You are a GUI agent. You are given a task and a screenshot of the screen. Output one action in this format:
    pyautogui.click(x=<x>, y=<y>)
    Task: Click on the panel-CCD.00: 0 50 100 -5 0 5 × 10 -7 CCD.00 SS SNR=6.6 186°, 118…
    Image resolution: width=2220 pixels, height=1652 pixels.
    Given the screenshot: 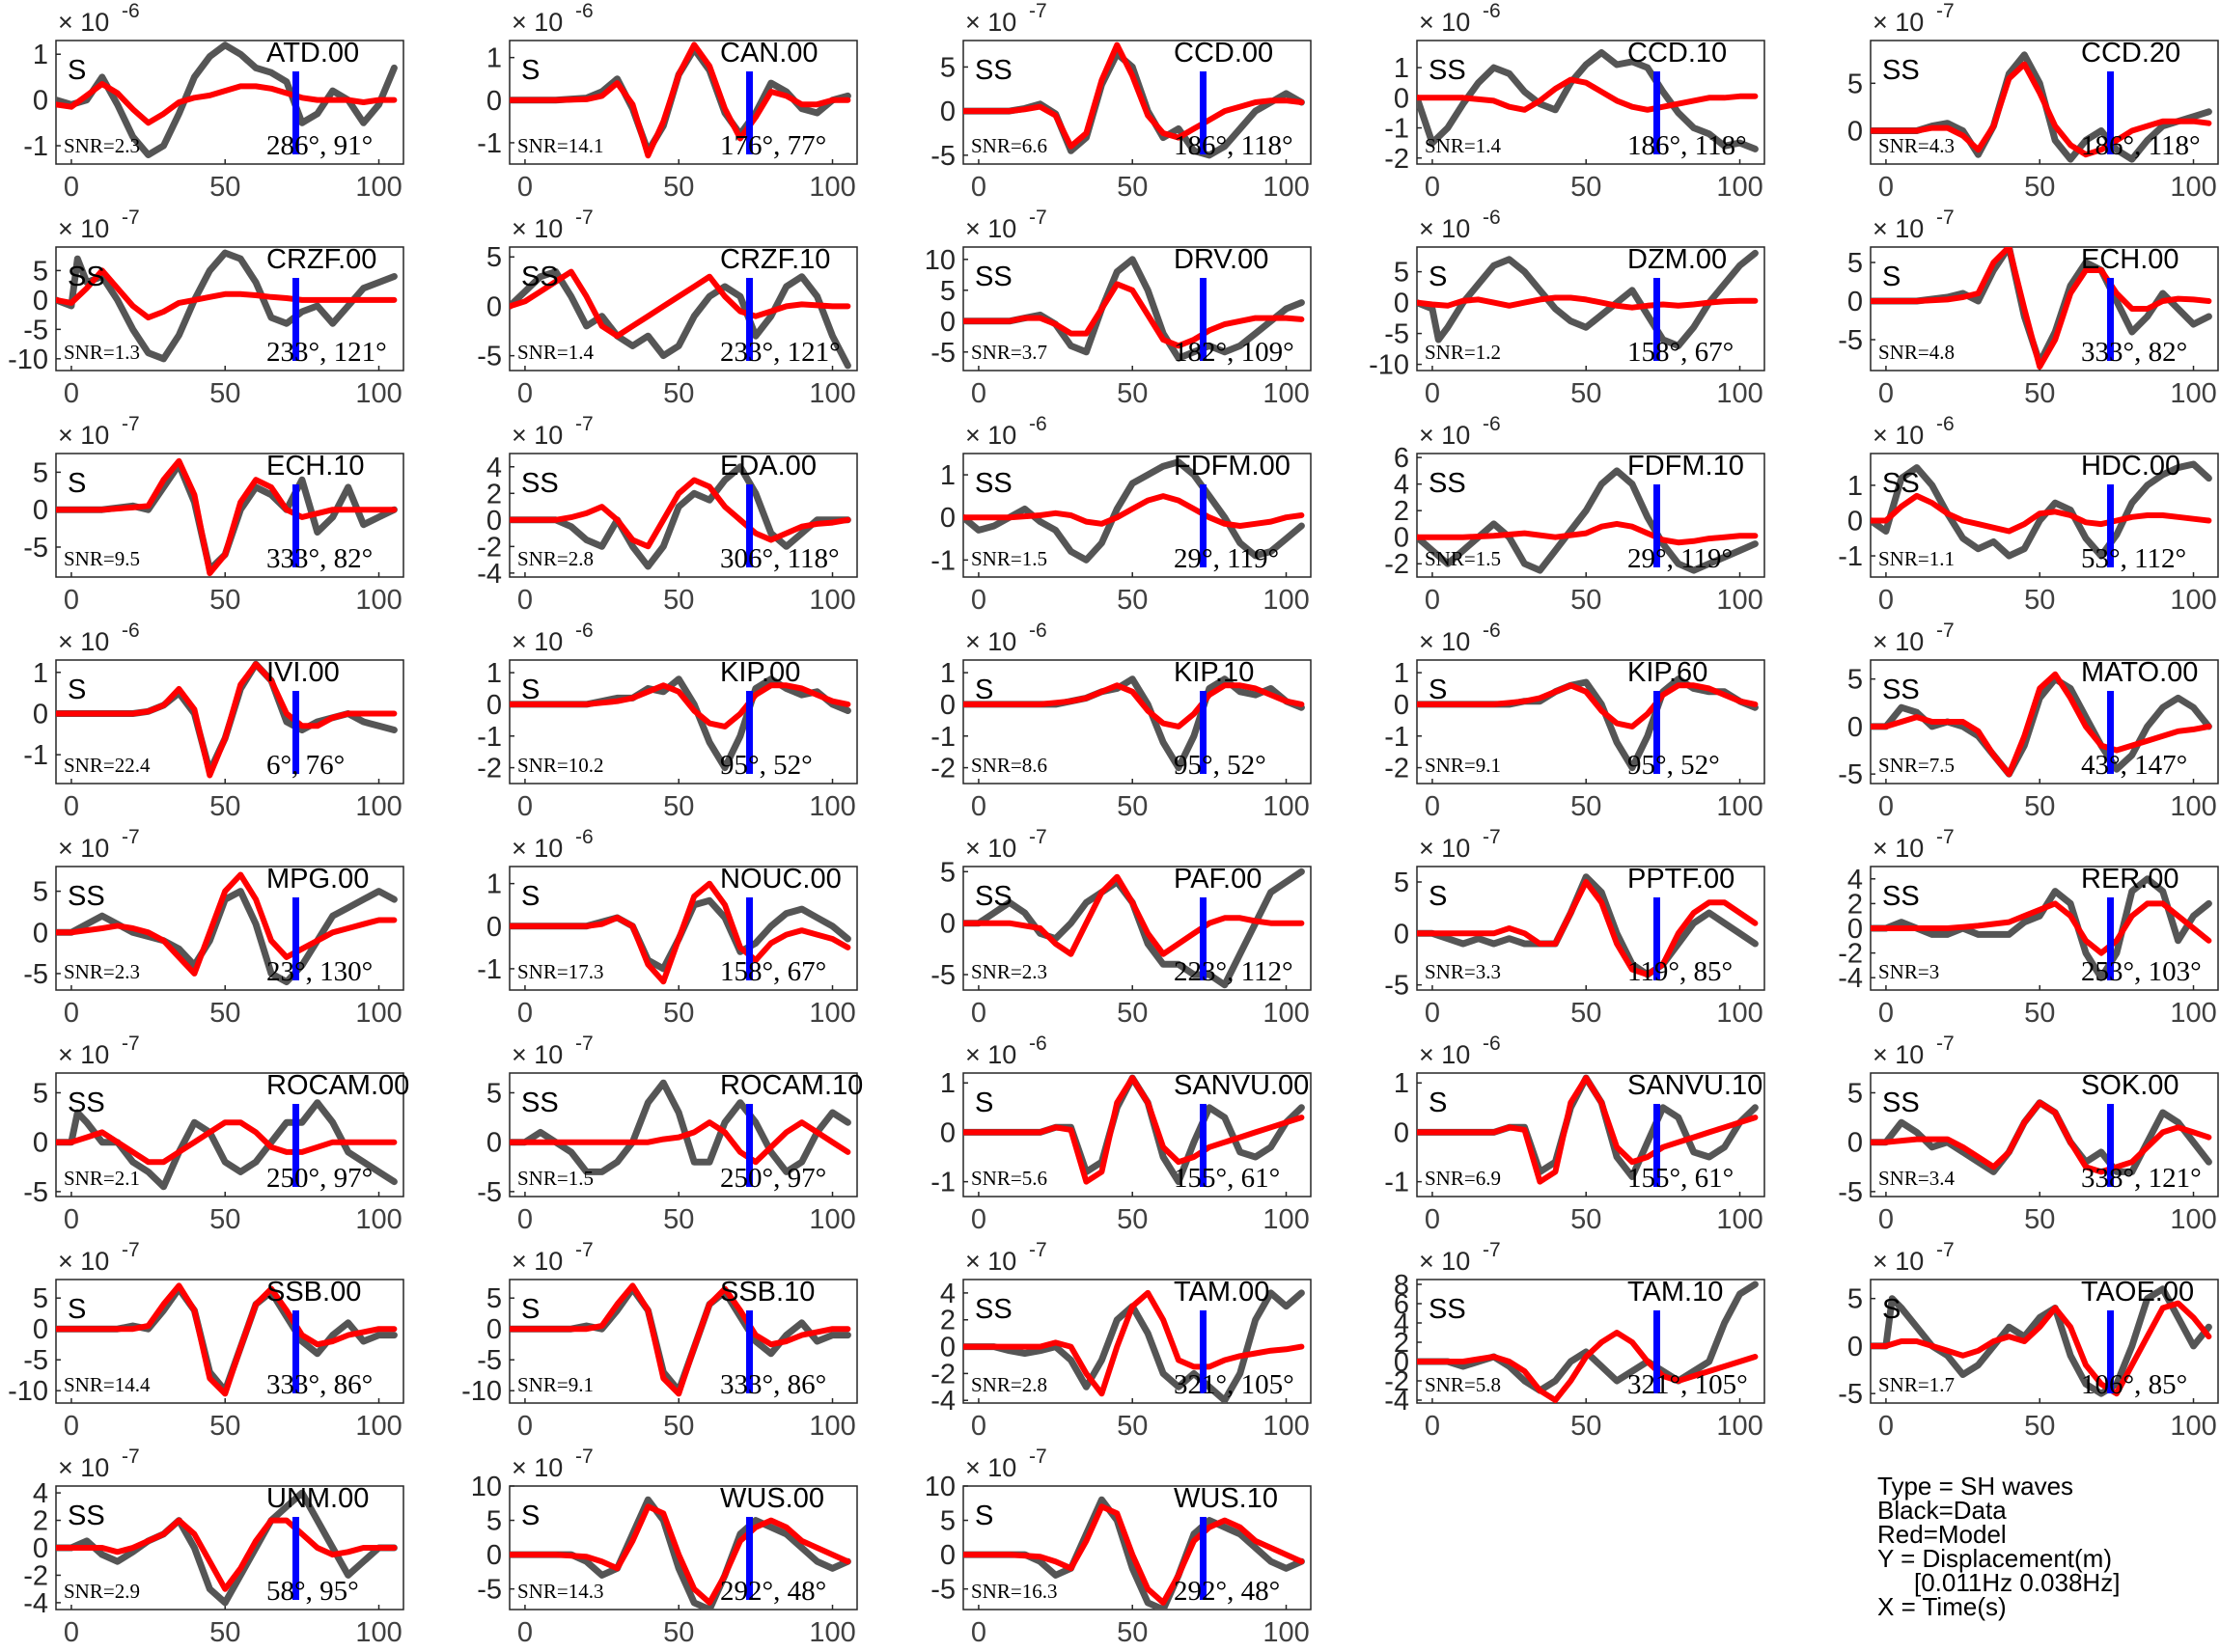 What is the action you would take?
    pyautogui.click(x=1121, y=101)
    